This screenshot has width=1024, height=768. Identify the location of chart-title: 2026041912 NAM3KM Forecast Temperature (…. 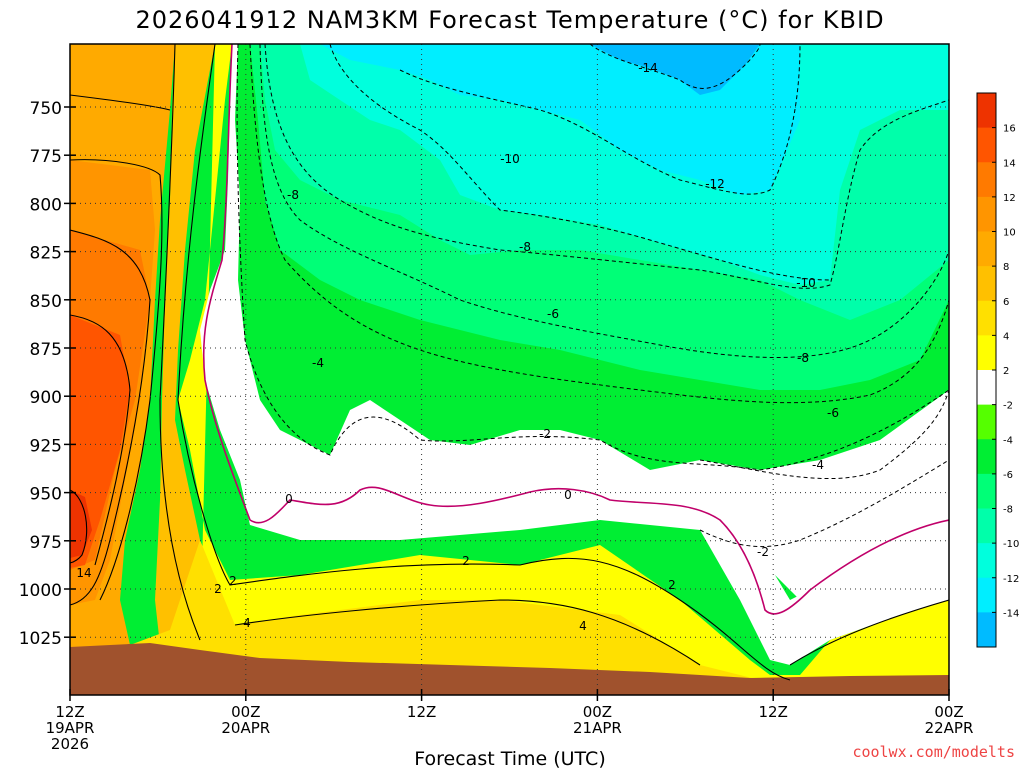
(509, 20).